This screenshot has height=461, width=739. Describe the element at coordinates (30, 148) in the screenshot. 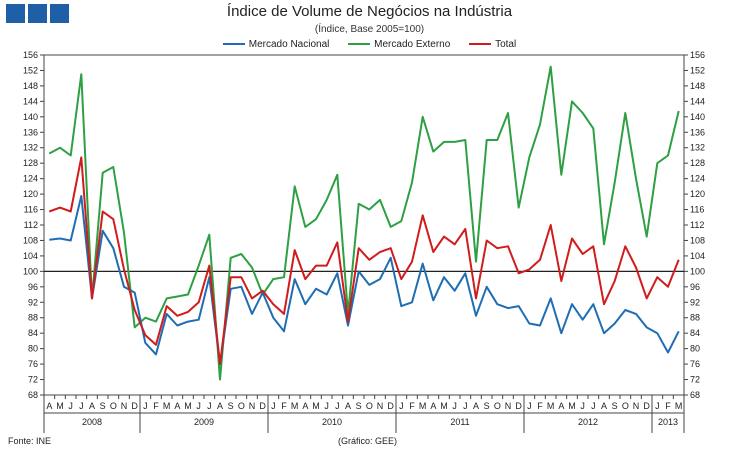

I see `y-tick-label-left: 132` at that location.